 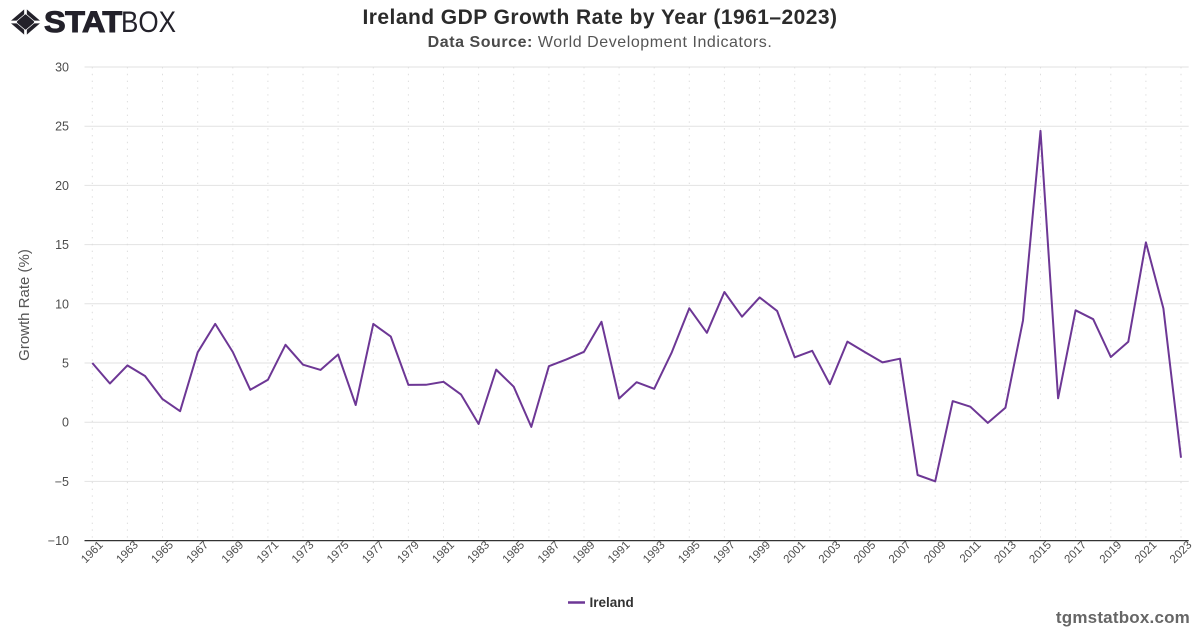 I want to click on svg-text: 2001, so click(x=795, y=552).